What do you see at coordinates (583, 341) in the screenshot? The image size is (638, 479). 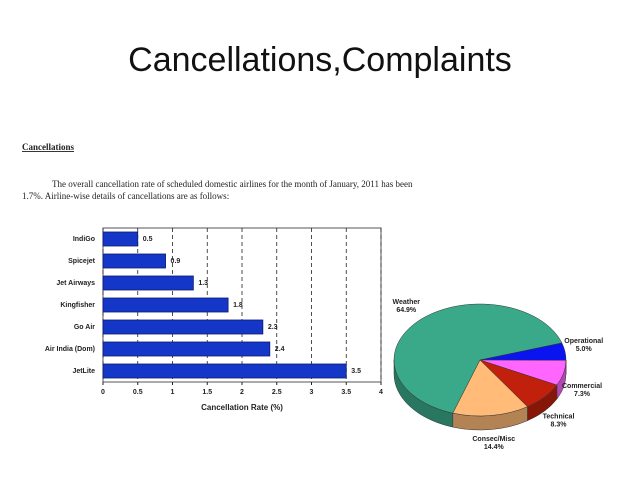 I see `slice-label: Operational` at bounding box center [583, 341].